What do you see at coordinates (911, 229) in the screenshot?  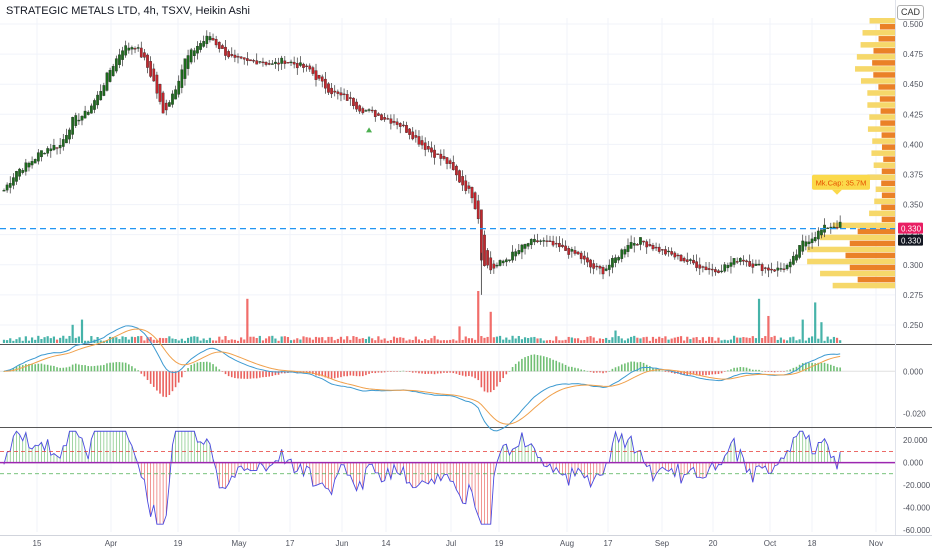 I see `last-price-label: 0.330` at bounding box center [911, 229].